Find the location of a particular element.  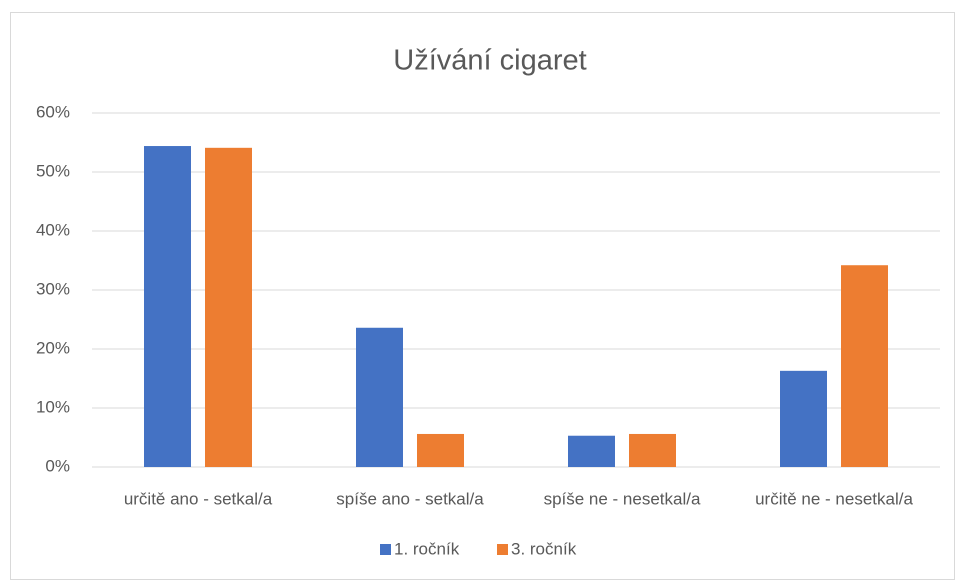

y-tick-label: 30% is located at coordinates (53, 288).